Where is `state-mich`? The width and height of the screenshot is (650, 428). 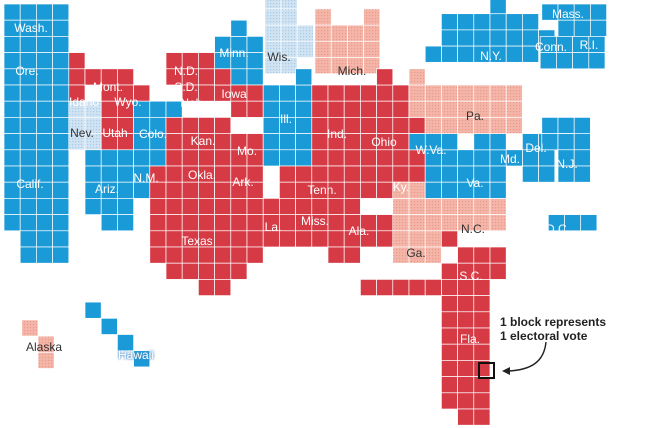 state-mich is located at coordinates (347, 41).